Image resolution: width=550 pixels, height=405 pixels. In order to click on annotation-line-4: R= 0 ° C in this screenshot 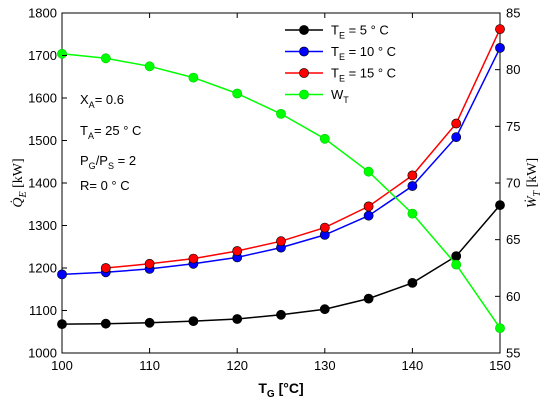, I will do `click(105, 185)`.